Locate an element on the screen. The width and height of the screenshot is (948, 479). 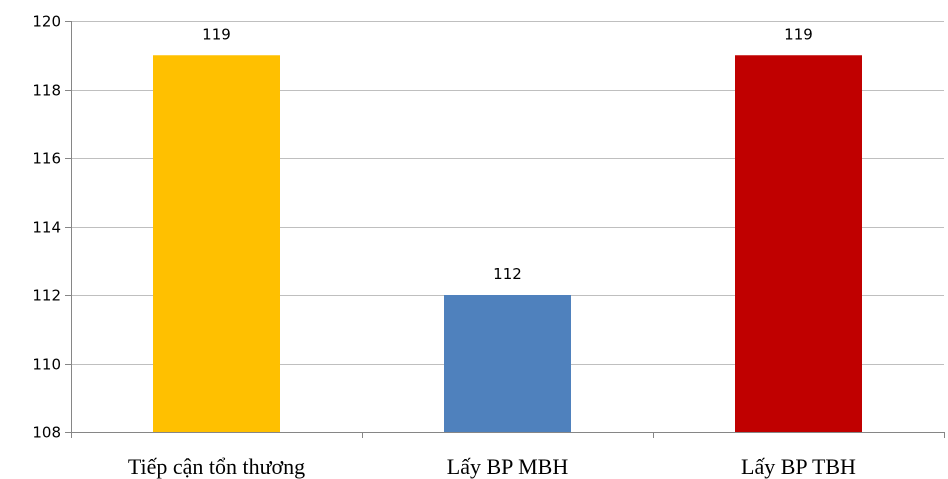
y-tick-label: 108 is located at coordinates (46, 433).